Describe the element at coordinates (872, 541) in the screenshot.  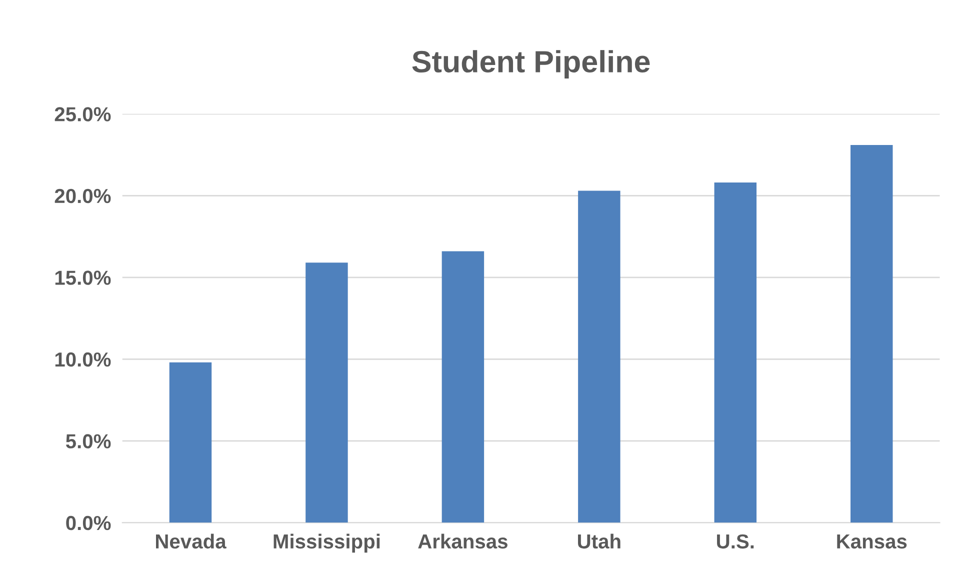
I see `x-tick-label: Kansas` at that location.